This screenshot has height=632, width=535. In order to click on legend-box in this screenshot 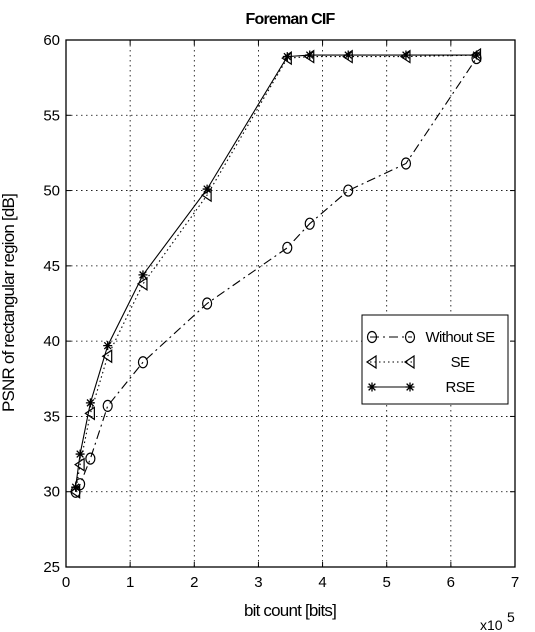, I will do `click(435, 359)`.